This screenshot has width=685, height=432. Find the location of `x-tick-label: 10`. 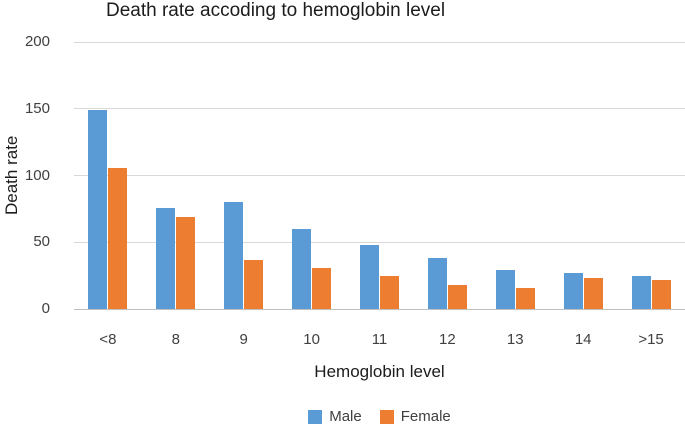

x-tick-label: 10 is located at coordinates (311, 339).